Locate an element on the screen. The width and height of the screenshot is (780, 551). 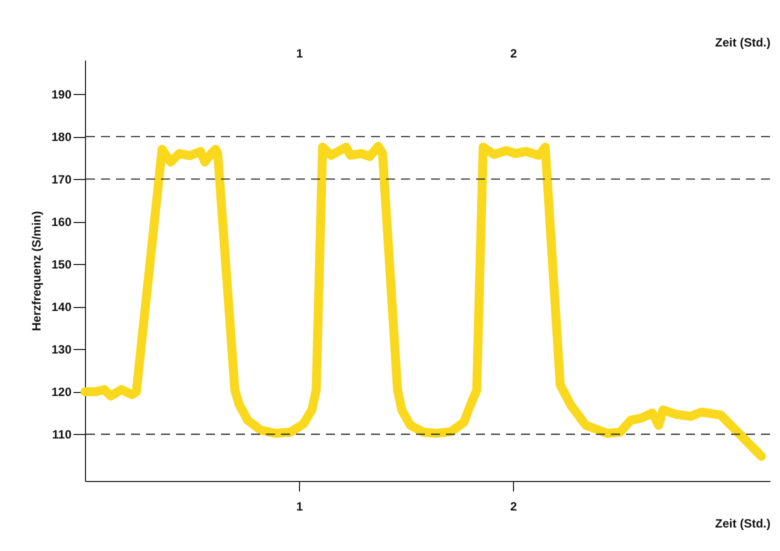
y-tick-label: 110 is located at coordinates (62, 435).